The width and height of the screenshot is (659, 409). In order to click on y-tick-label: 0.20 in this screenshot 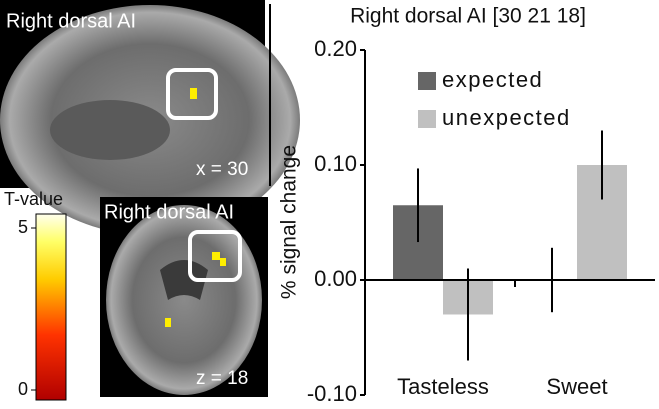, I will do `click(335, 48)`.